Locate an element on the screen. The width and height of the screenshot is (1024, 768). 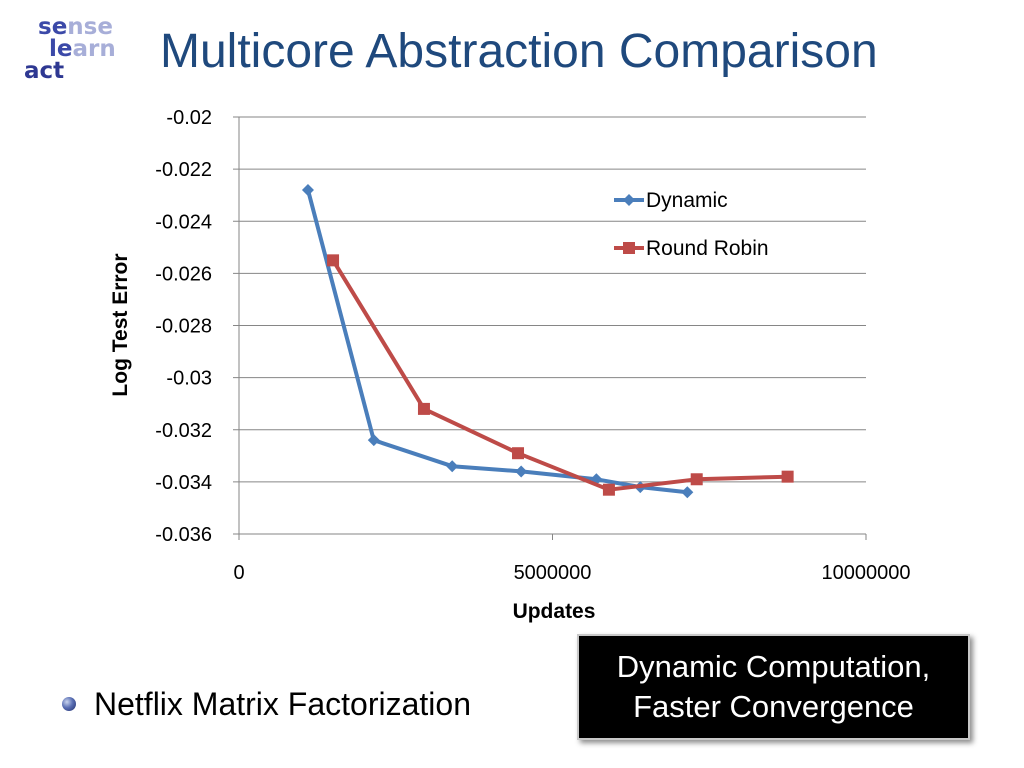
y-tick-label: -0.026 is located at coordinates (183, 274).